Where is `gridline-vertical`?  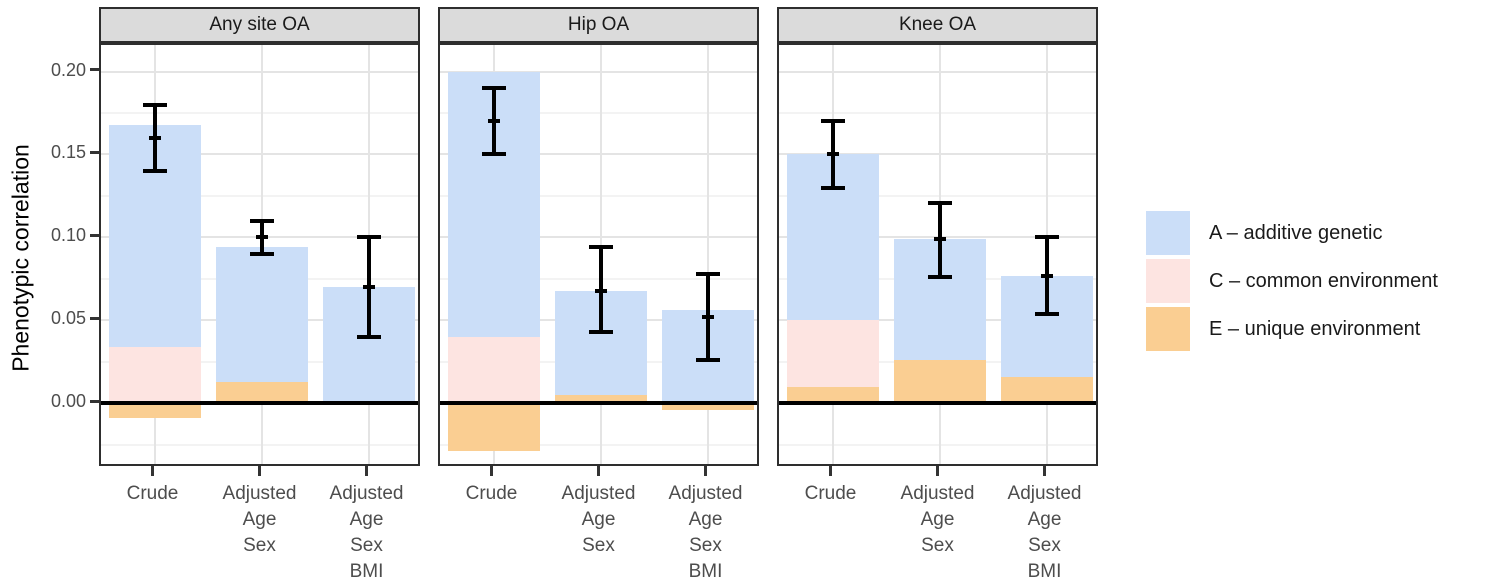
gridline-vertical is located at coordinates (707, 254).